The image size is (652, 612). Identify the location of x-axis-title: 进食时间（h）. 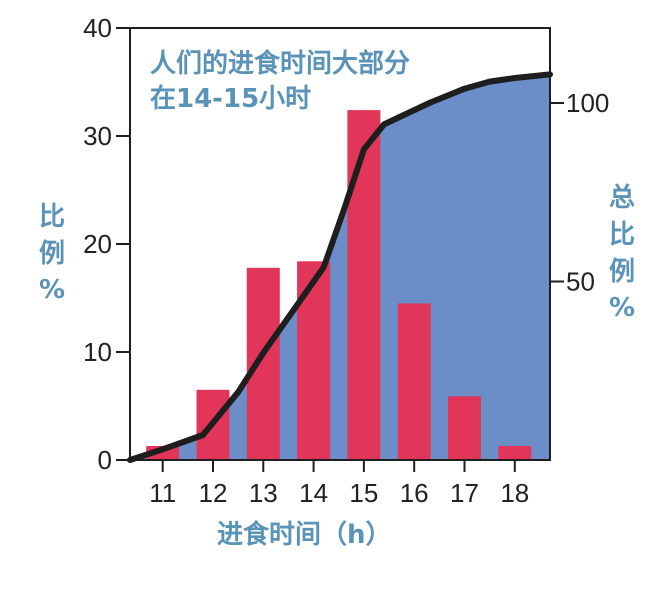
(304, 534).